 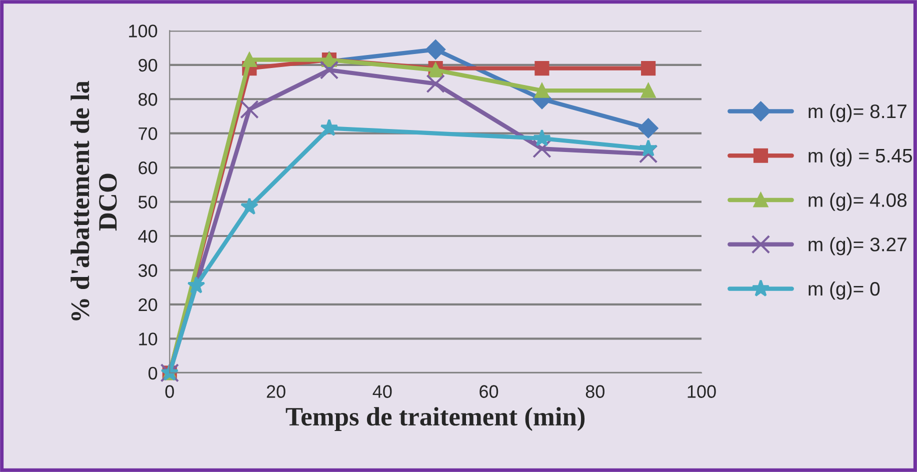 I want to click on x-tick-label: 40, so click(x=382, y=391).